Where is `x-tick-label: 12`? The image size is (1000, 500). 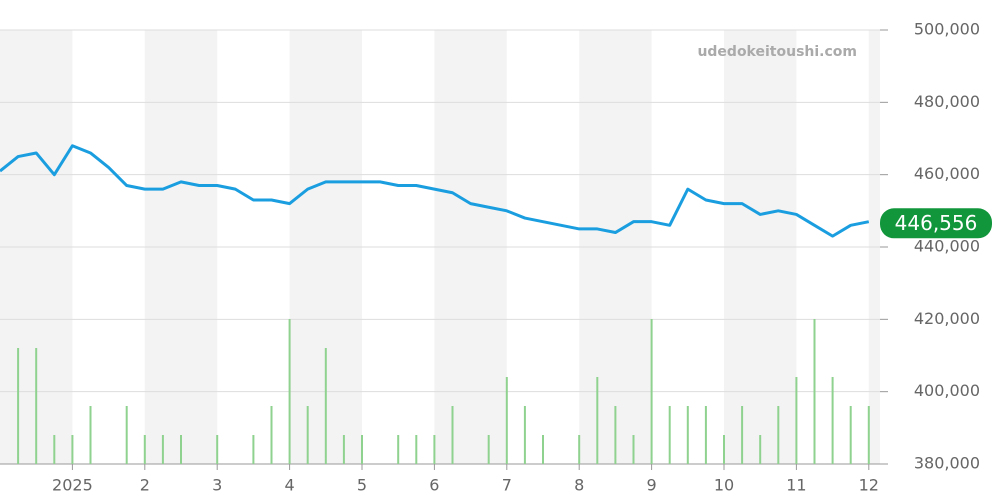
x-tick-label: 12 is located at coordinates (869, 485).